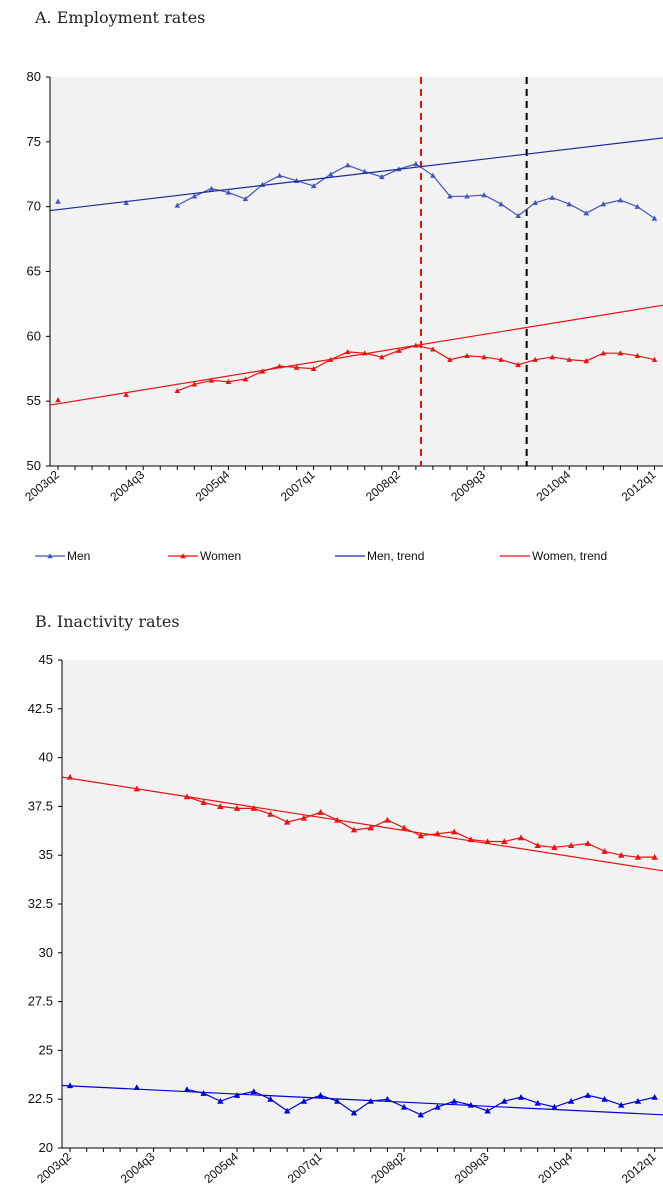 This screenshot has height=1198, width=663. I want to click on x-tick-label: 2009q3, so click(472, 1167).